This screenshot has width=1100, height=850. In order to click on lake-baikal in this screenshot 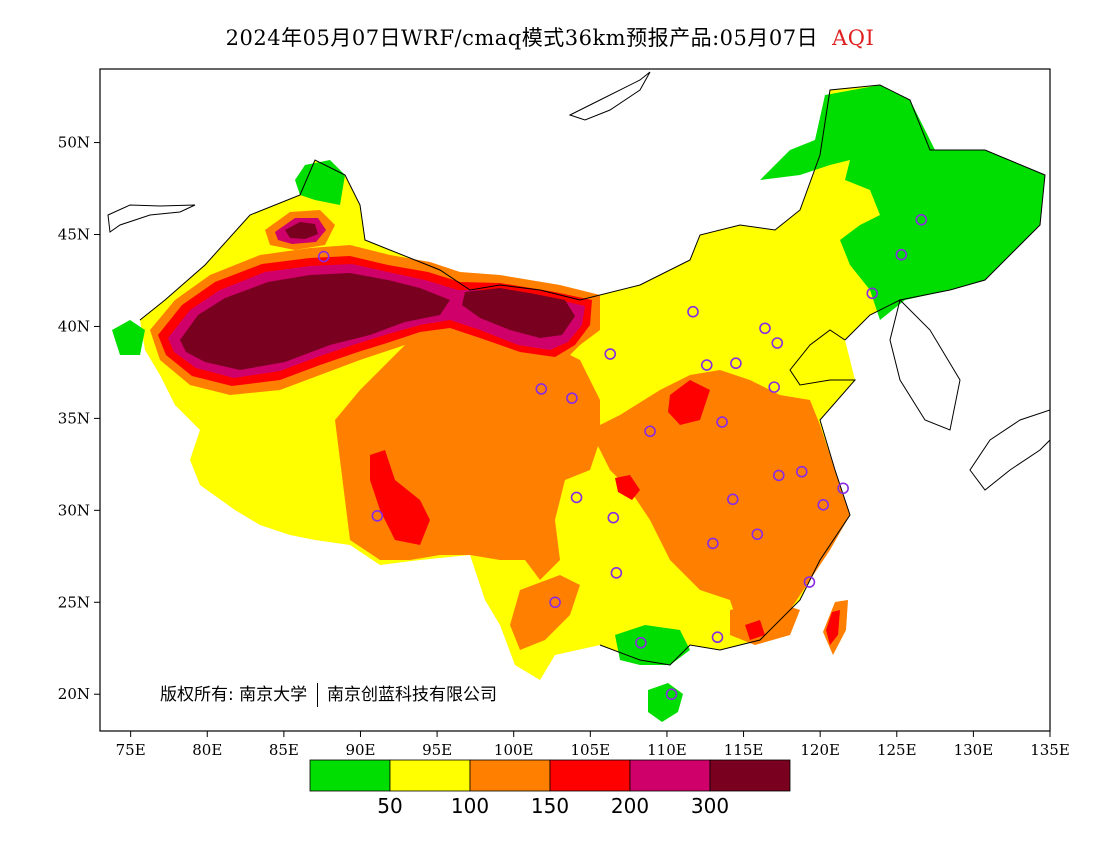, I will do `click(609, 96)`.